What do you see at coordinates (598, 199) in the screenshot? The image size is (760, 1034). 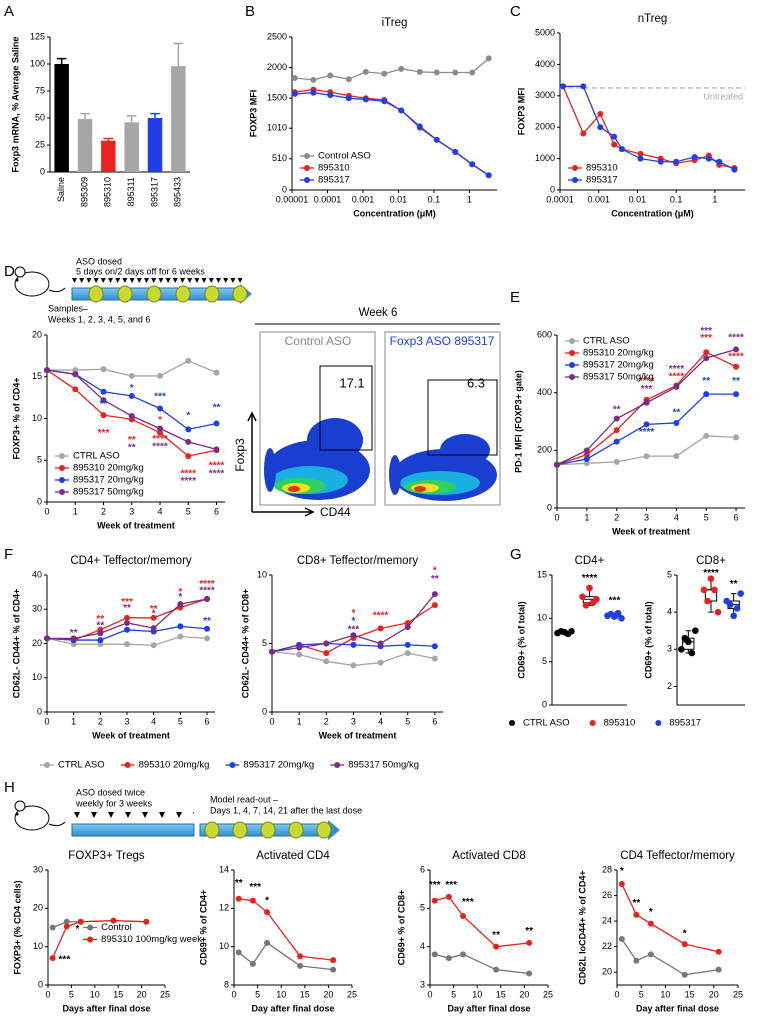 I see `x-tick-label: 0.001` at bounding box center [598, 199].